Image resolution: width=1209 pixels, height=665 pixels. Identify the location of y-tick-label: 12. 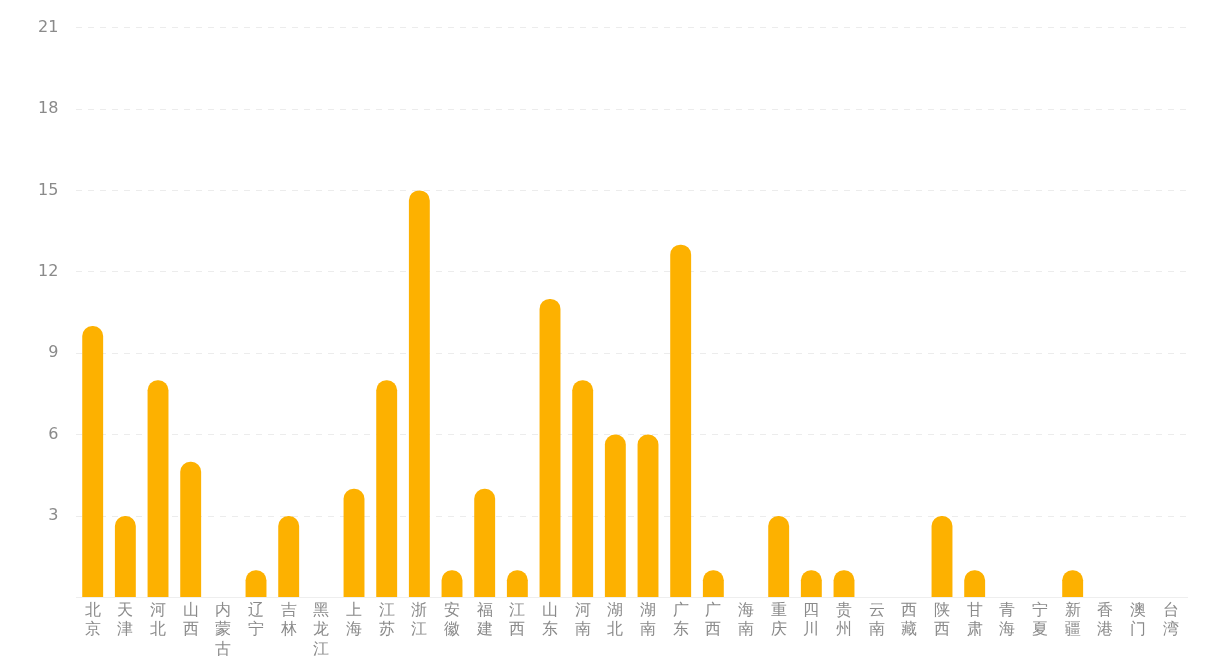
(48, 270).